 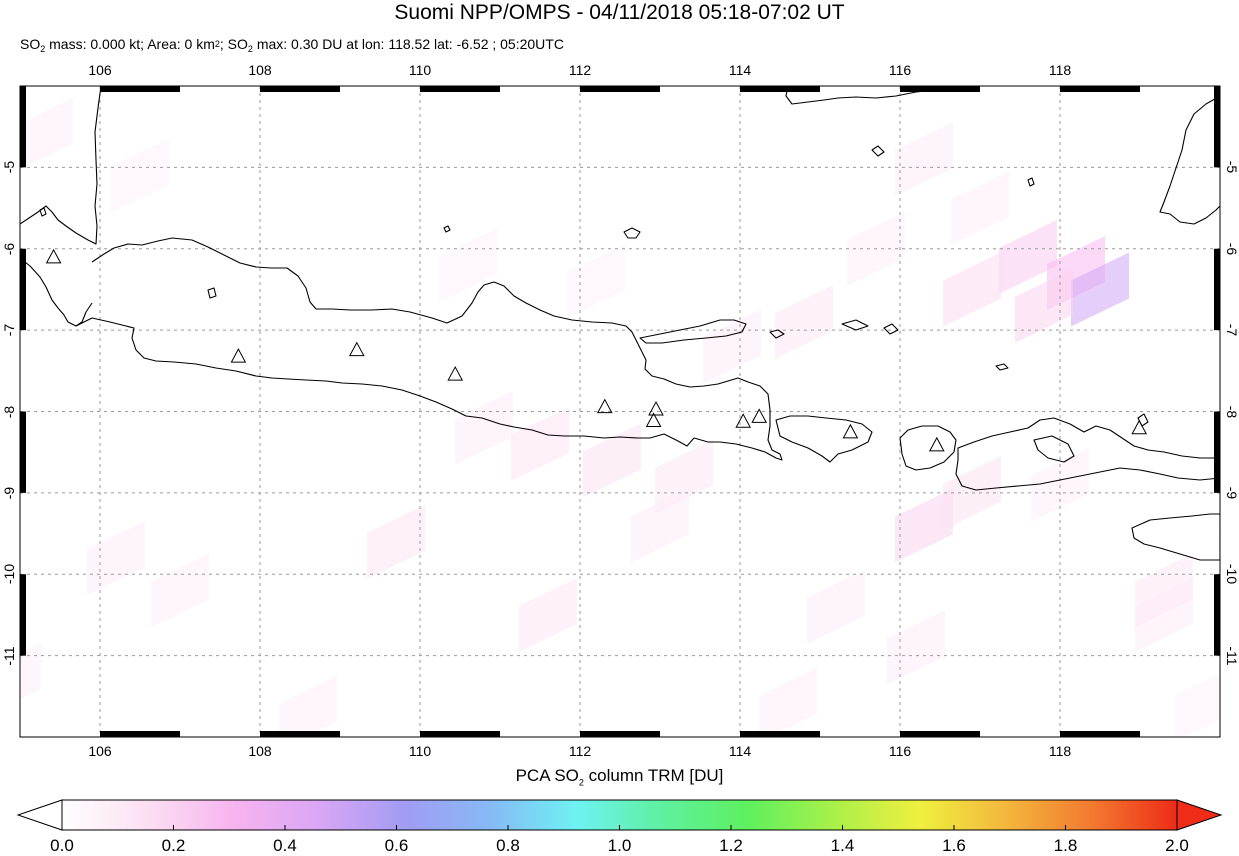 I want to click on lon-tick-label-top: 106, so click(x=100, y=70).